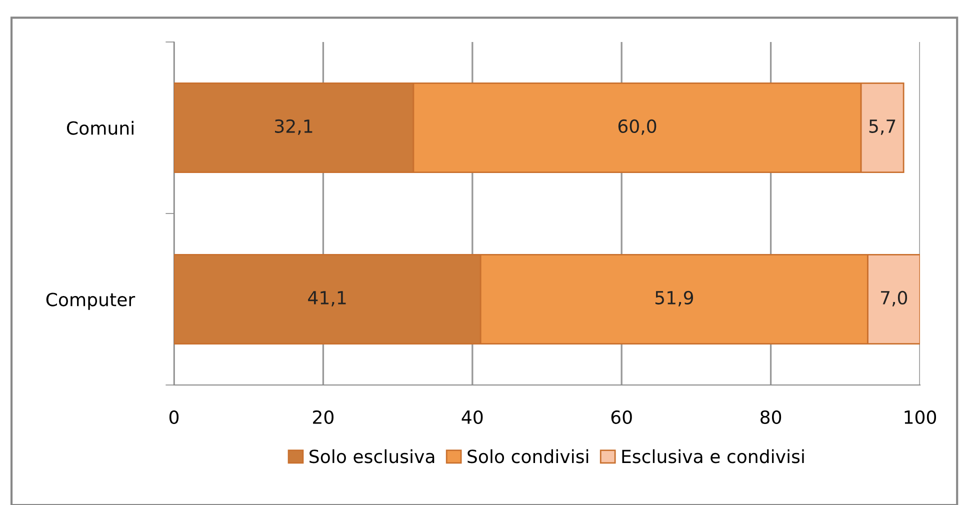 The width and height of the screenshot is (960, 505). What do you see at coordinates (674, 298) in the screenshot?
I see `text: 51,9` at bounding box center [674, 298].